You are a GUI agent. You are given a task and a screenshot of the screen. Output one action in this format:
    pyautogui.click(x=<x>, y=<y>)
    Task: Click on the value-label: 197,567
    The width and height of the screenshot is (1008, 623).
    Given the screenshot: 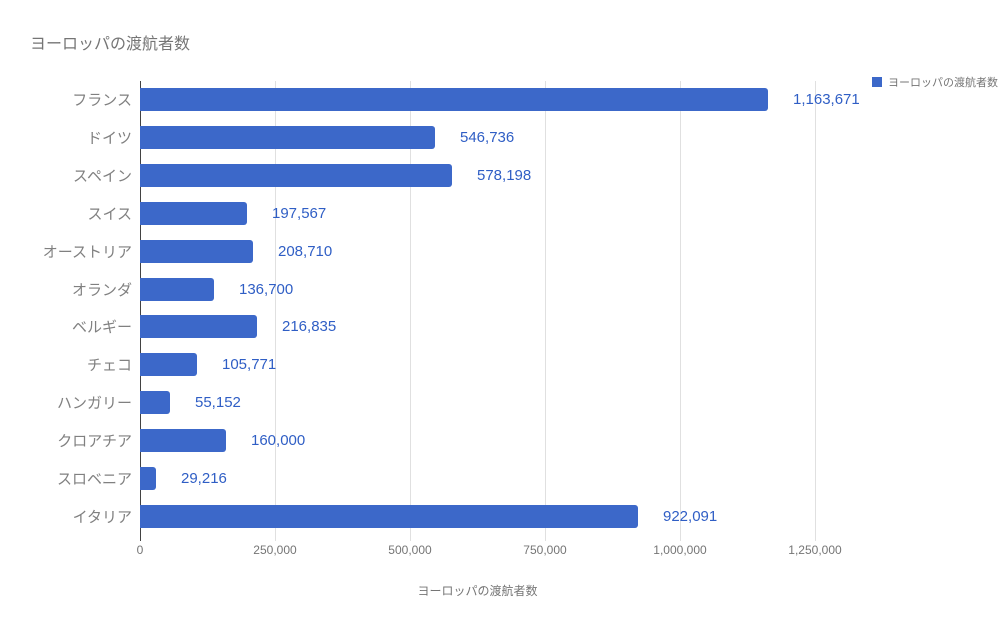 What is the action you would take?
    pyautogui.click(x=299, y=213)
    